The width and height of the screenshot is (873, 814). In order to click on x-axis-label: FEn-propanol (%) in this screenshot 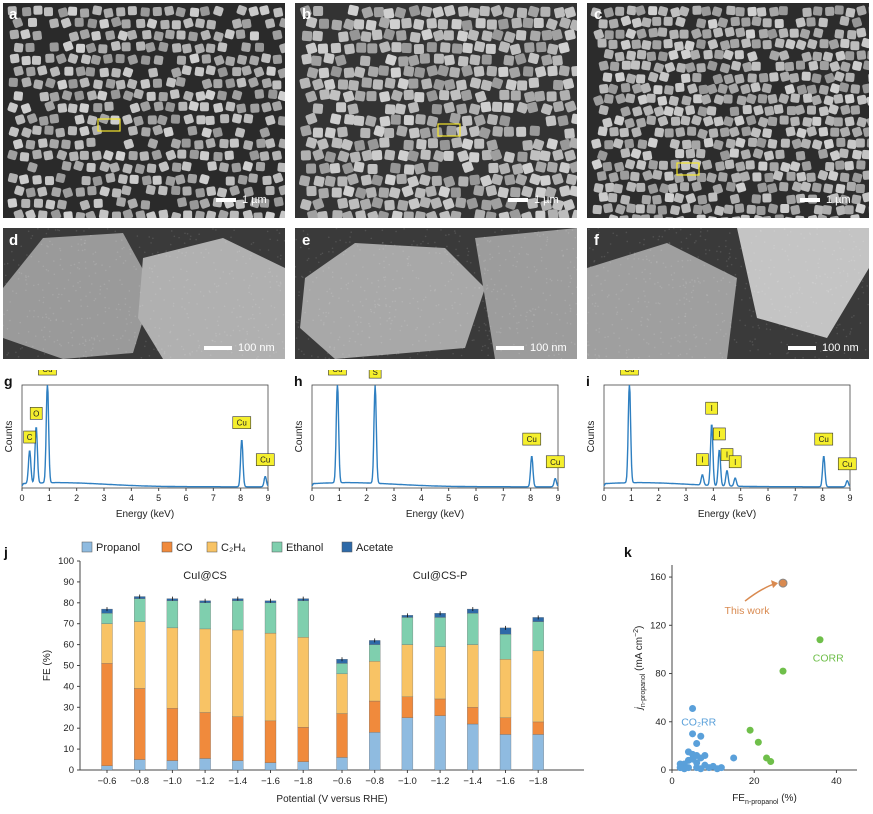, I will do `click(764, 799)`.